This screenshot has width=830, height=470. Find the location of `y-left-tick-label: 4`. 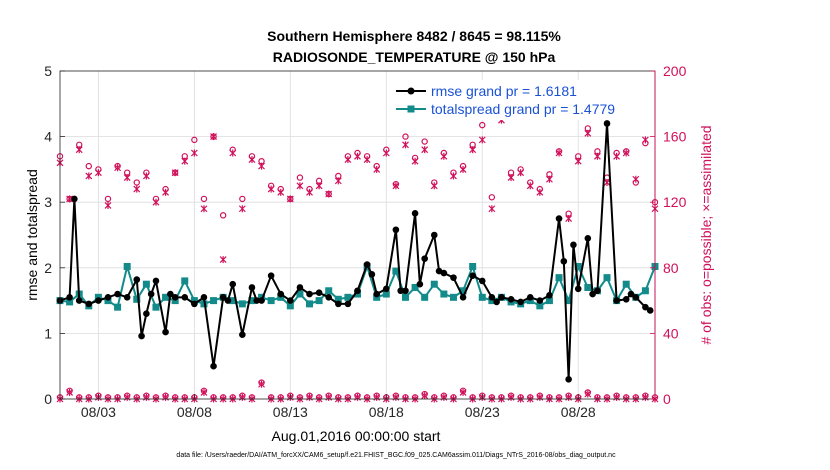

y-left-tick-label: 4 is located at coordinates (48, 137).